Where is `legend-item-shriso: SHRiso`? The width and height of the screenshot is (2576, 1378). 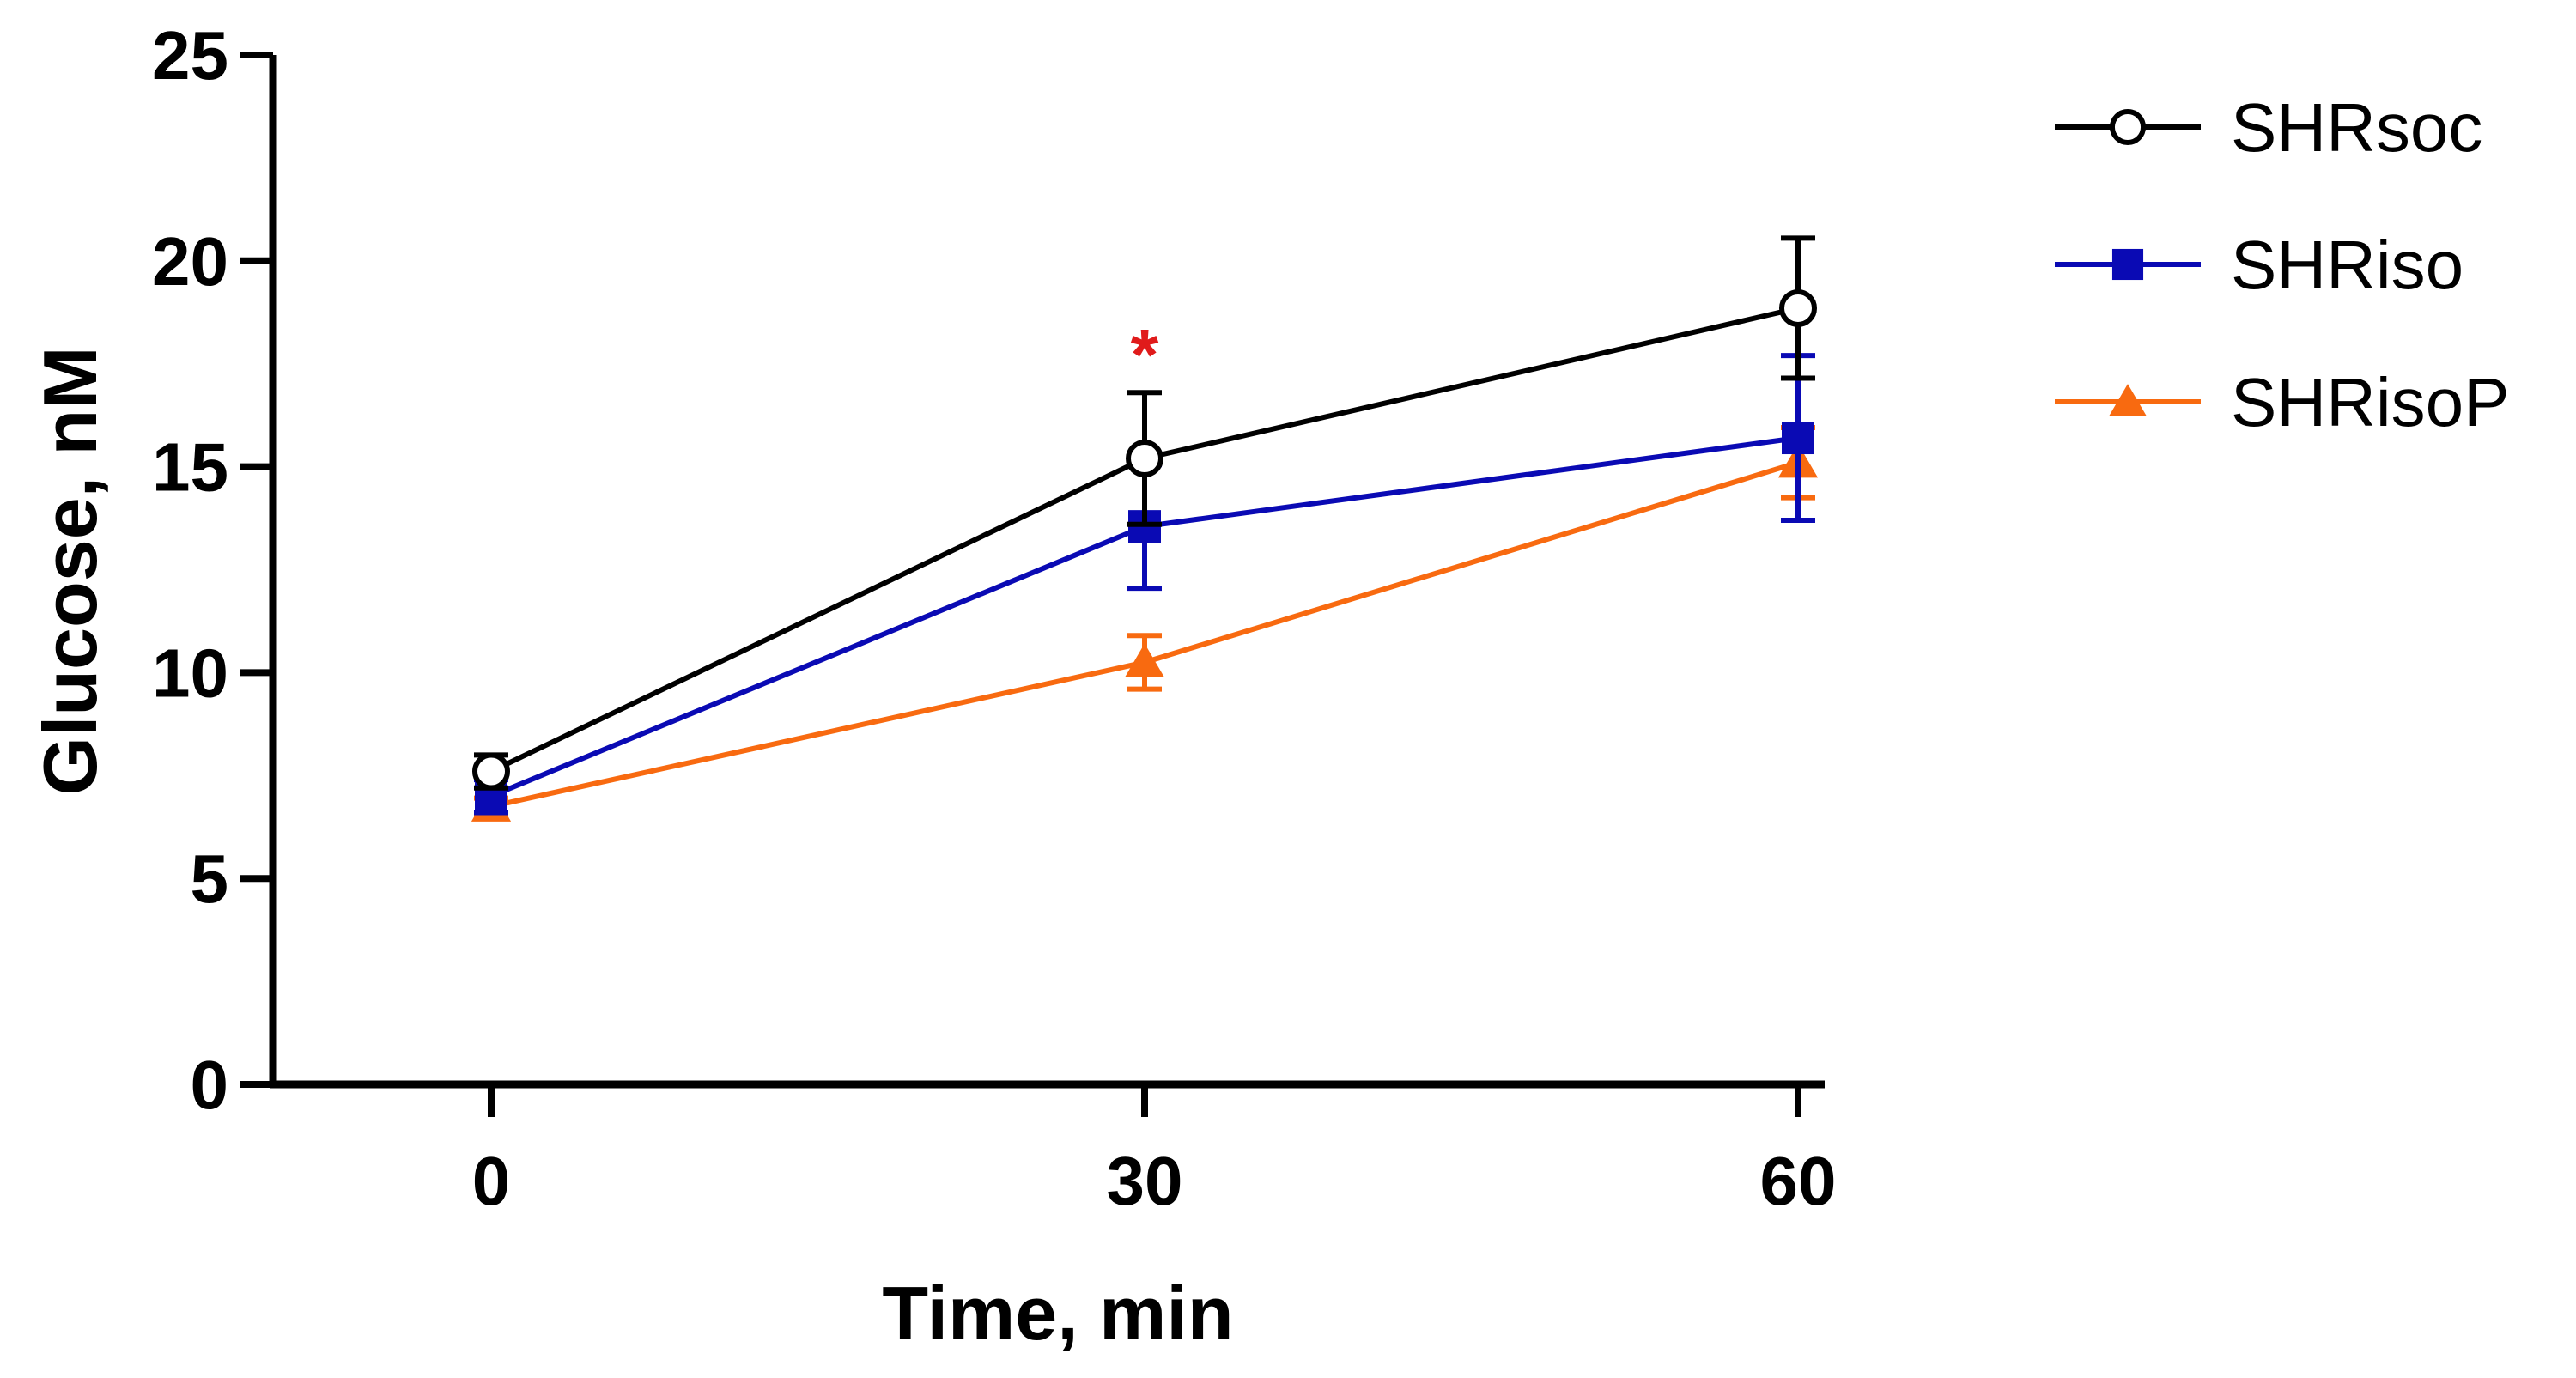 legend-item-shriso: SHRiso is located at coordinates (2259, 265).